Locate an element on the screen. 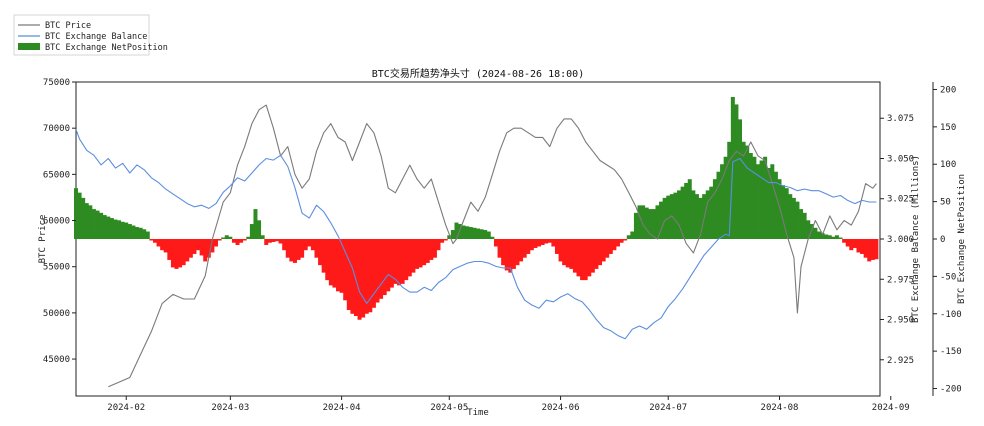  chart-title: BTC交易所趋势净头寸 (2024-08-26 18:00) is located at coordinates (478, 73).